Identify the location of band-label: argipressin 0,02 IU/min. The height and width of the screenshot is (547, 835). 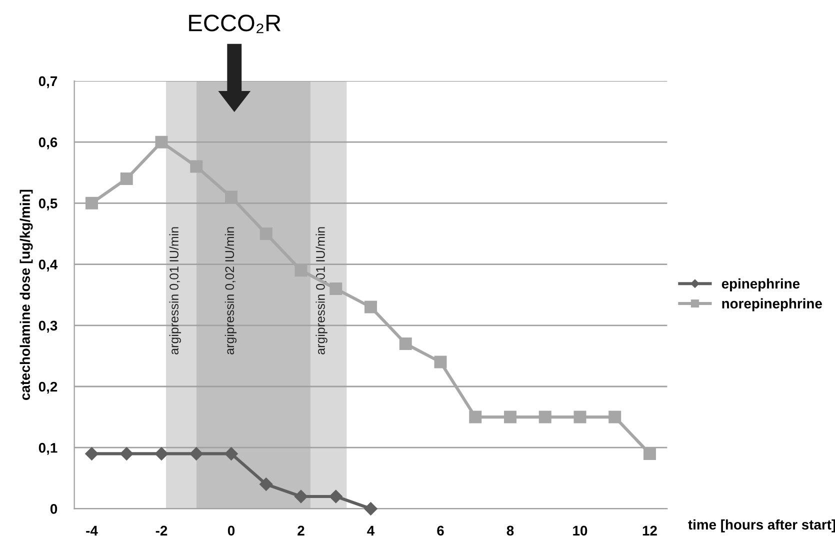
(230, 290).